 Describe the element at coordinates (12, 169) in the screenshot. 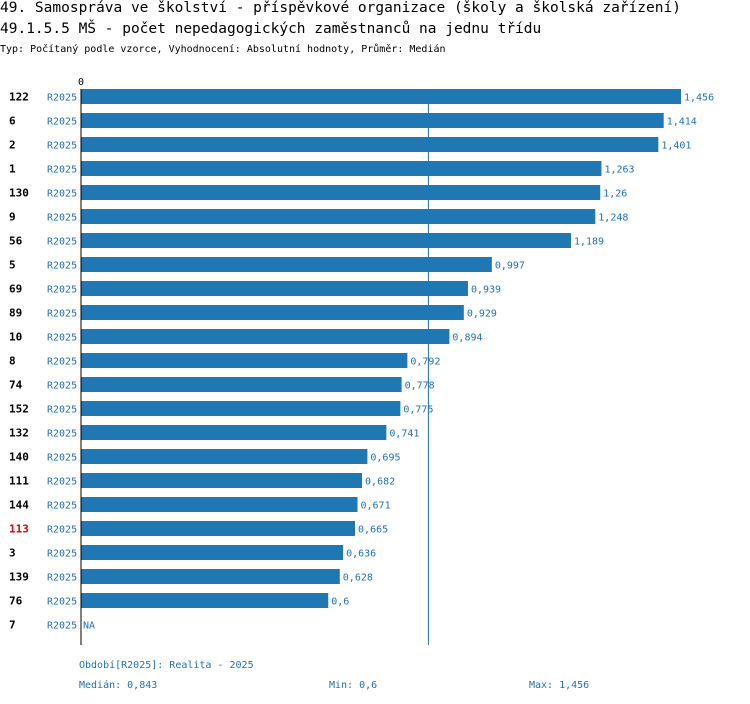

I see `category-label: 1` at that location.